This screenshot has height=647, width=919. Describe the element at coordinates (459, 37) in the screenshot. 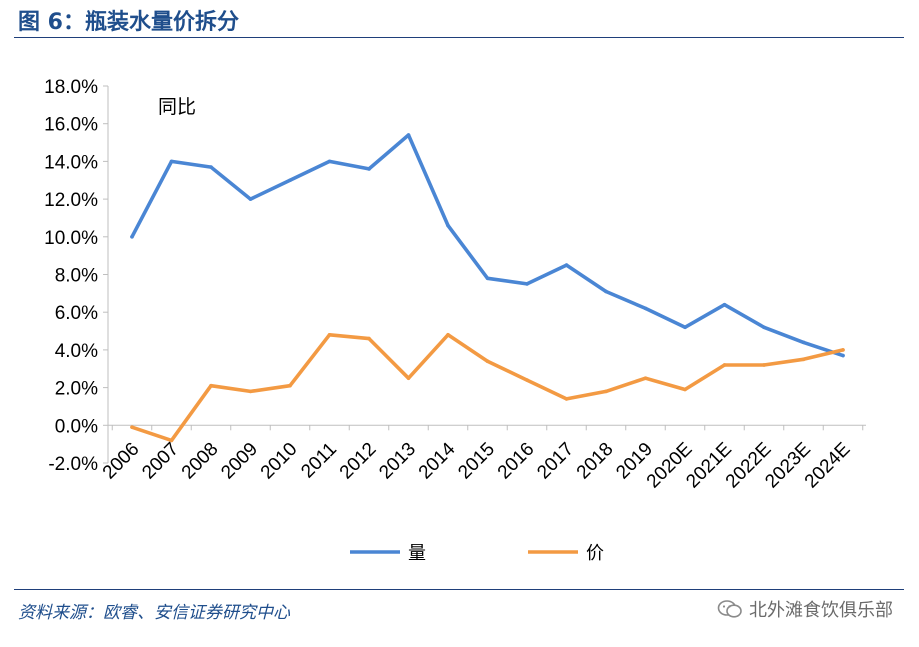

I see `title-divider` at that location.